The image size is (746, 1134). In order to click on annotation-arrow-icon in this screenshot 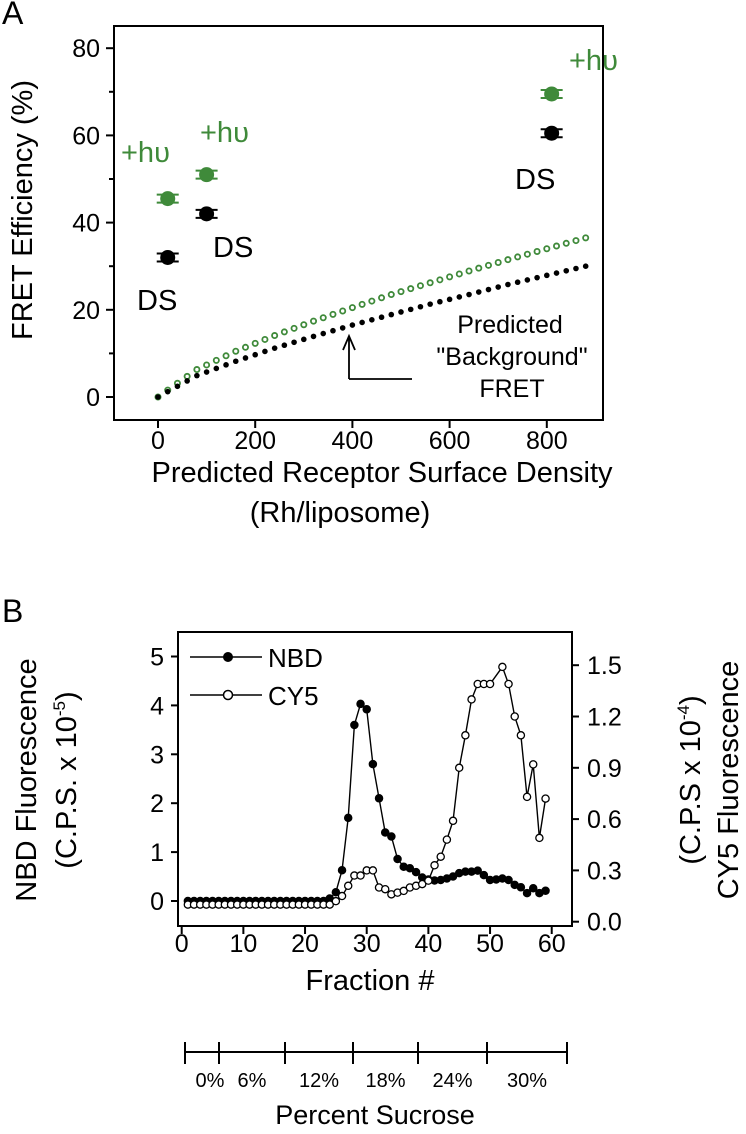, I will do `click(377, 356)`.